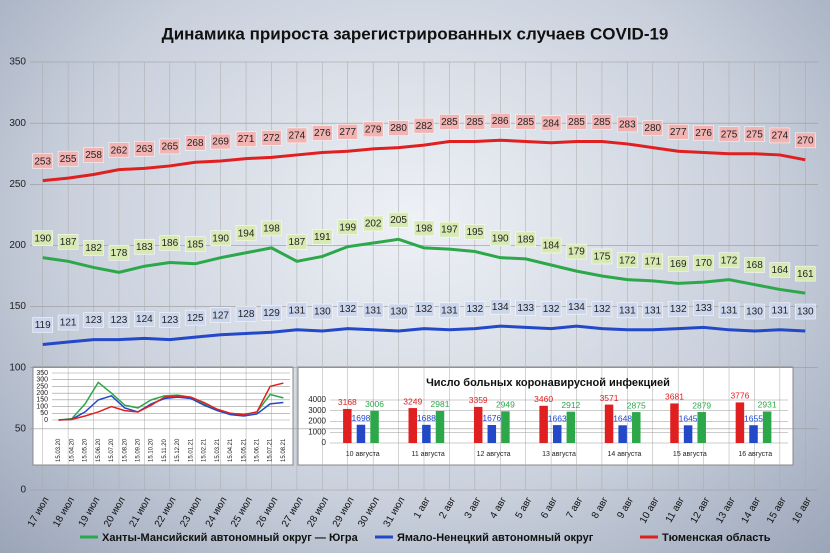  I want to click on value-label: 279, so click(373, 129).